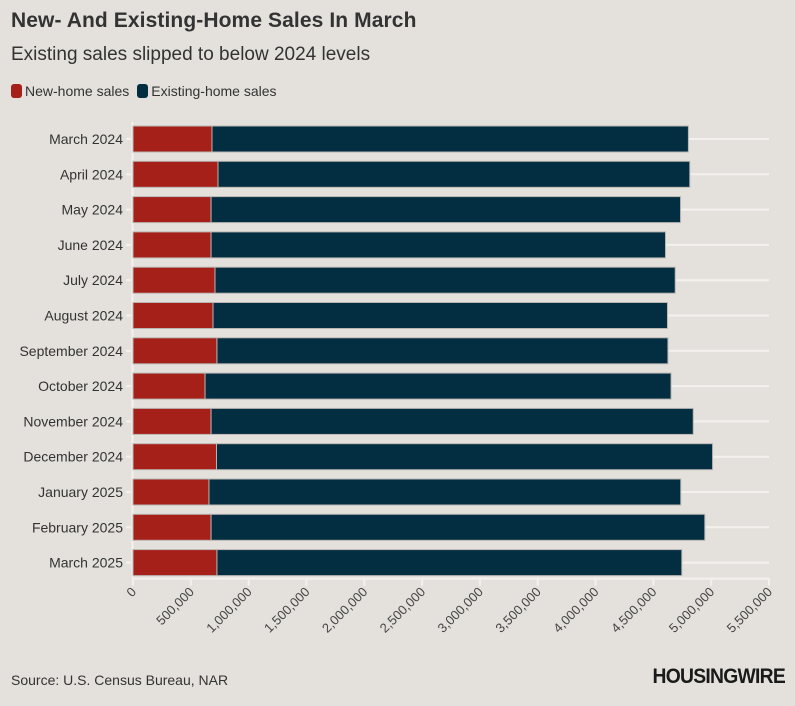  What do you see at coordinates (80, 386) in the screenshot?
I see `y-tick-label: October 2024` at bounding box center [80, 386].